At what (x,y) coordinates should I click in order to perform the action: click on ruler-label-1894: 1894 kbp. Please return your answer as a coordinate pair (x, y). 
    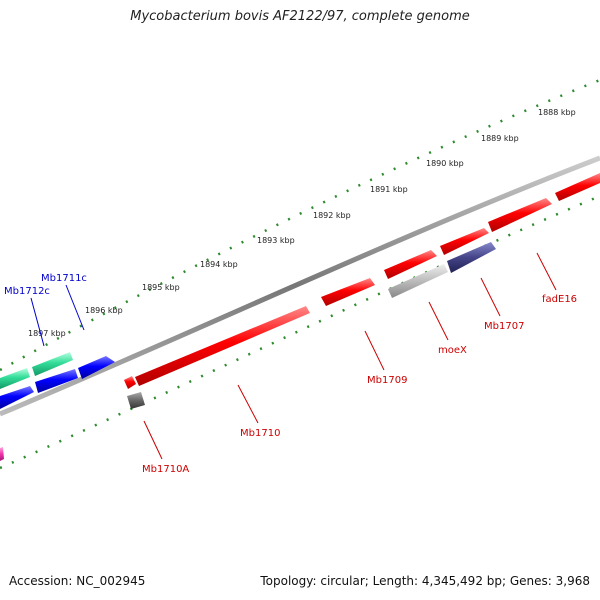
    Looking at the image, I should click on (219, 264).